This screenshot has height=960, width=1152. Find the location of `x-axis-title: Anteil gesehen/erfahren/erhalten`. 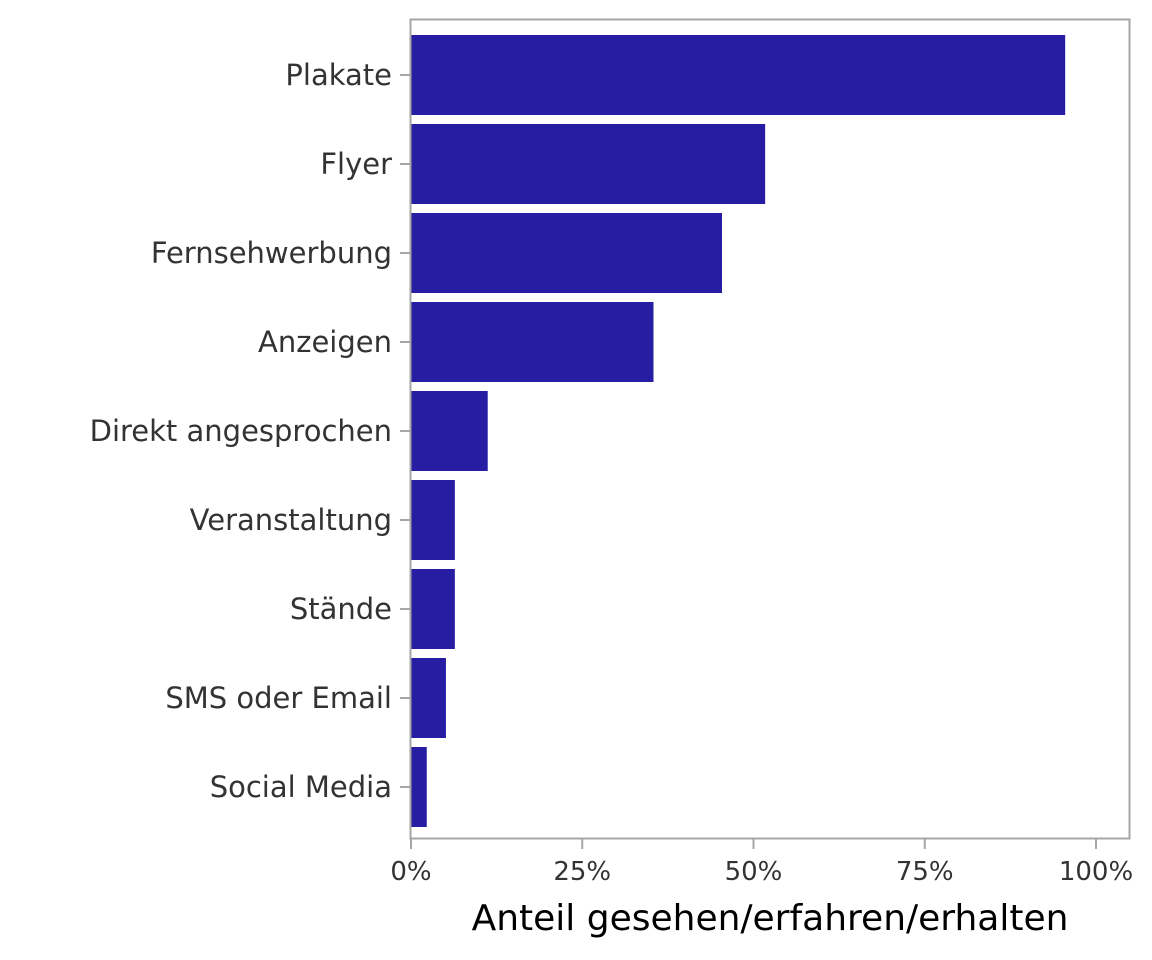

x-axis-title: Anteil gesehen/erfahren/erhalten is located at coordinates (770, 918).